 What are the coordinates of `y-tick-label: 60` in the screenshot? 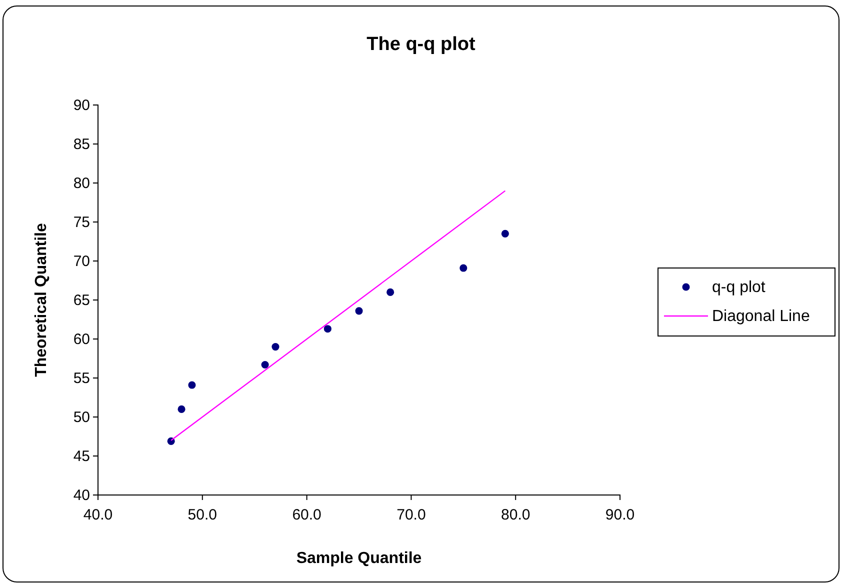 It's located at (81, 339).